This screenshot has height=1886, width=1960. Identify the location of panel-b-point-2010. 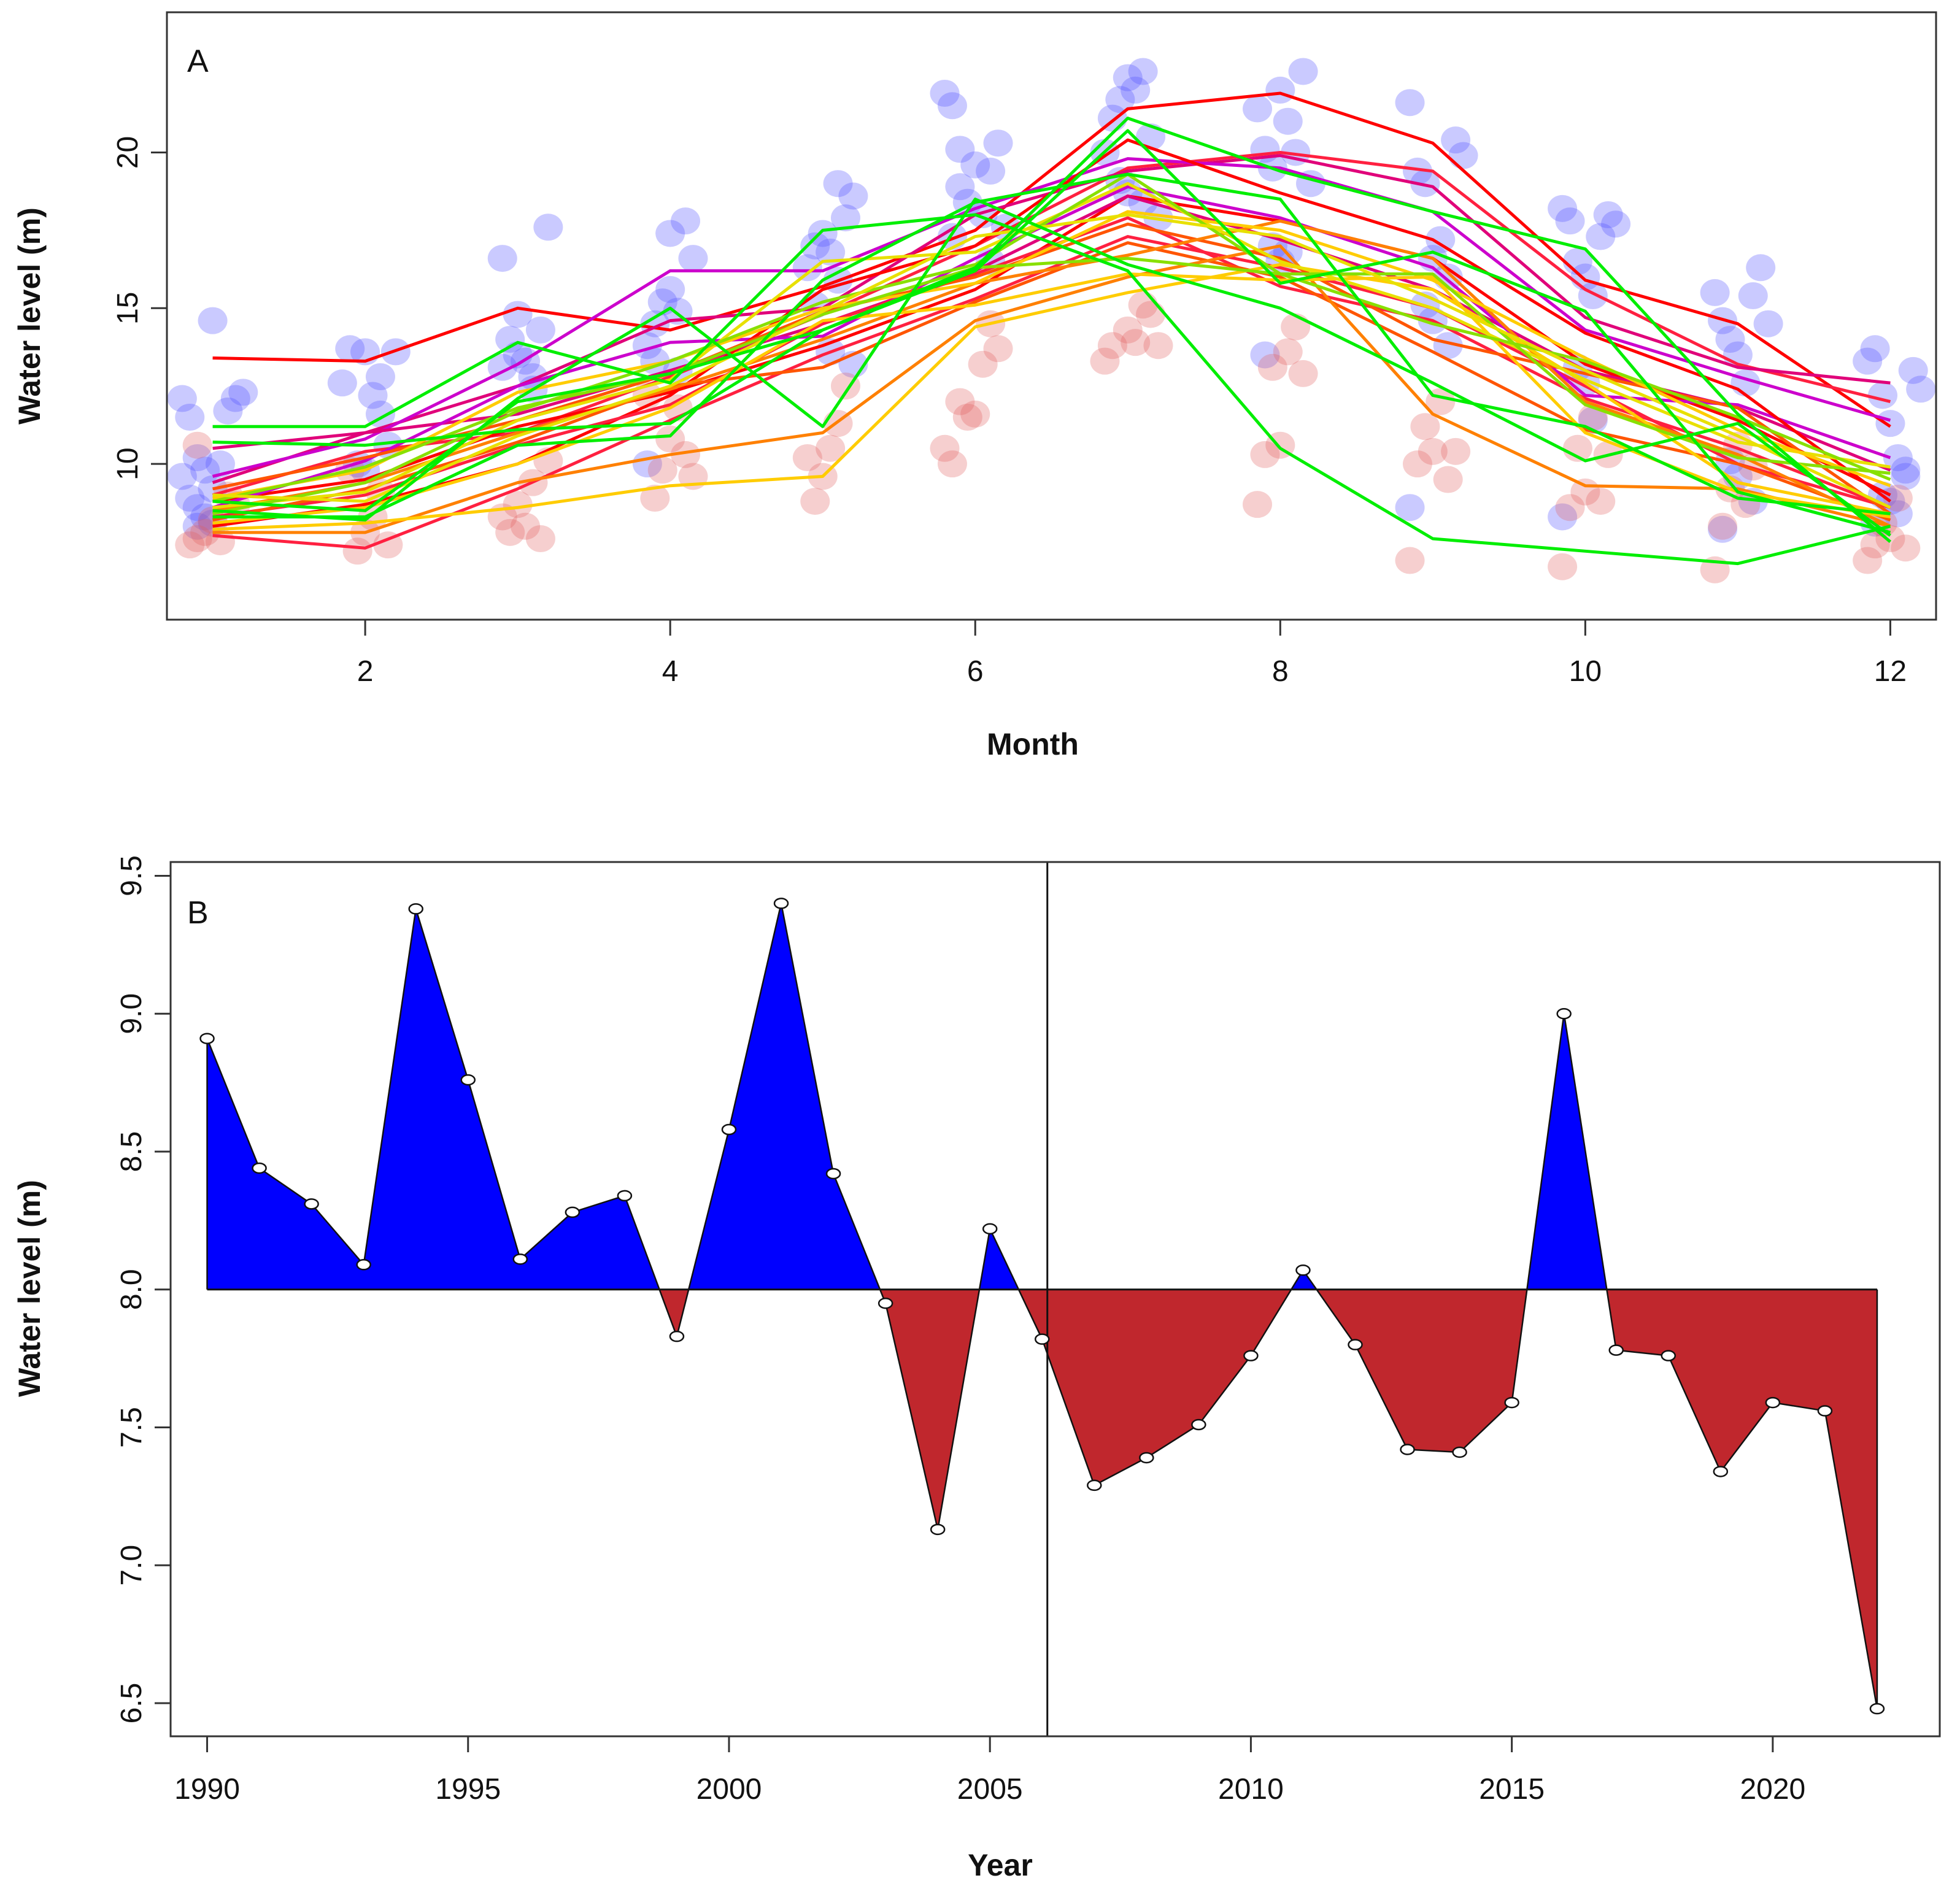
(1251, 1355).